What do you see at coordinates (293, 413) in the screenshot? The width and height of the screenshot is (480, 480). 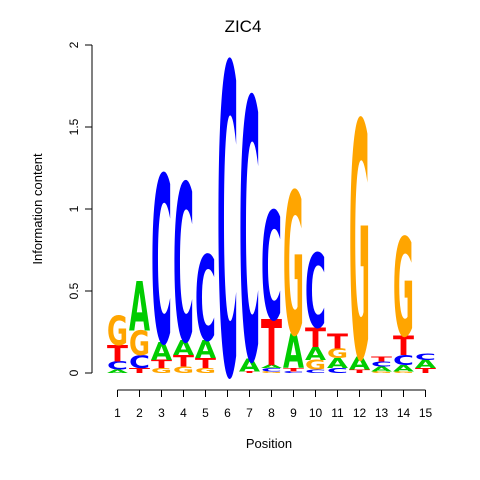 I see `x-tick-label: 9` at bounding box center [293, 413].